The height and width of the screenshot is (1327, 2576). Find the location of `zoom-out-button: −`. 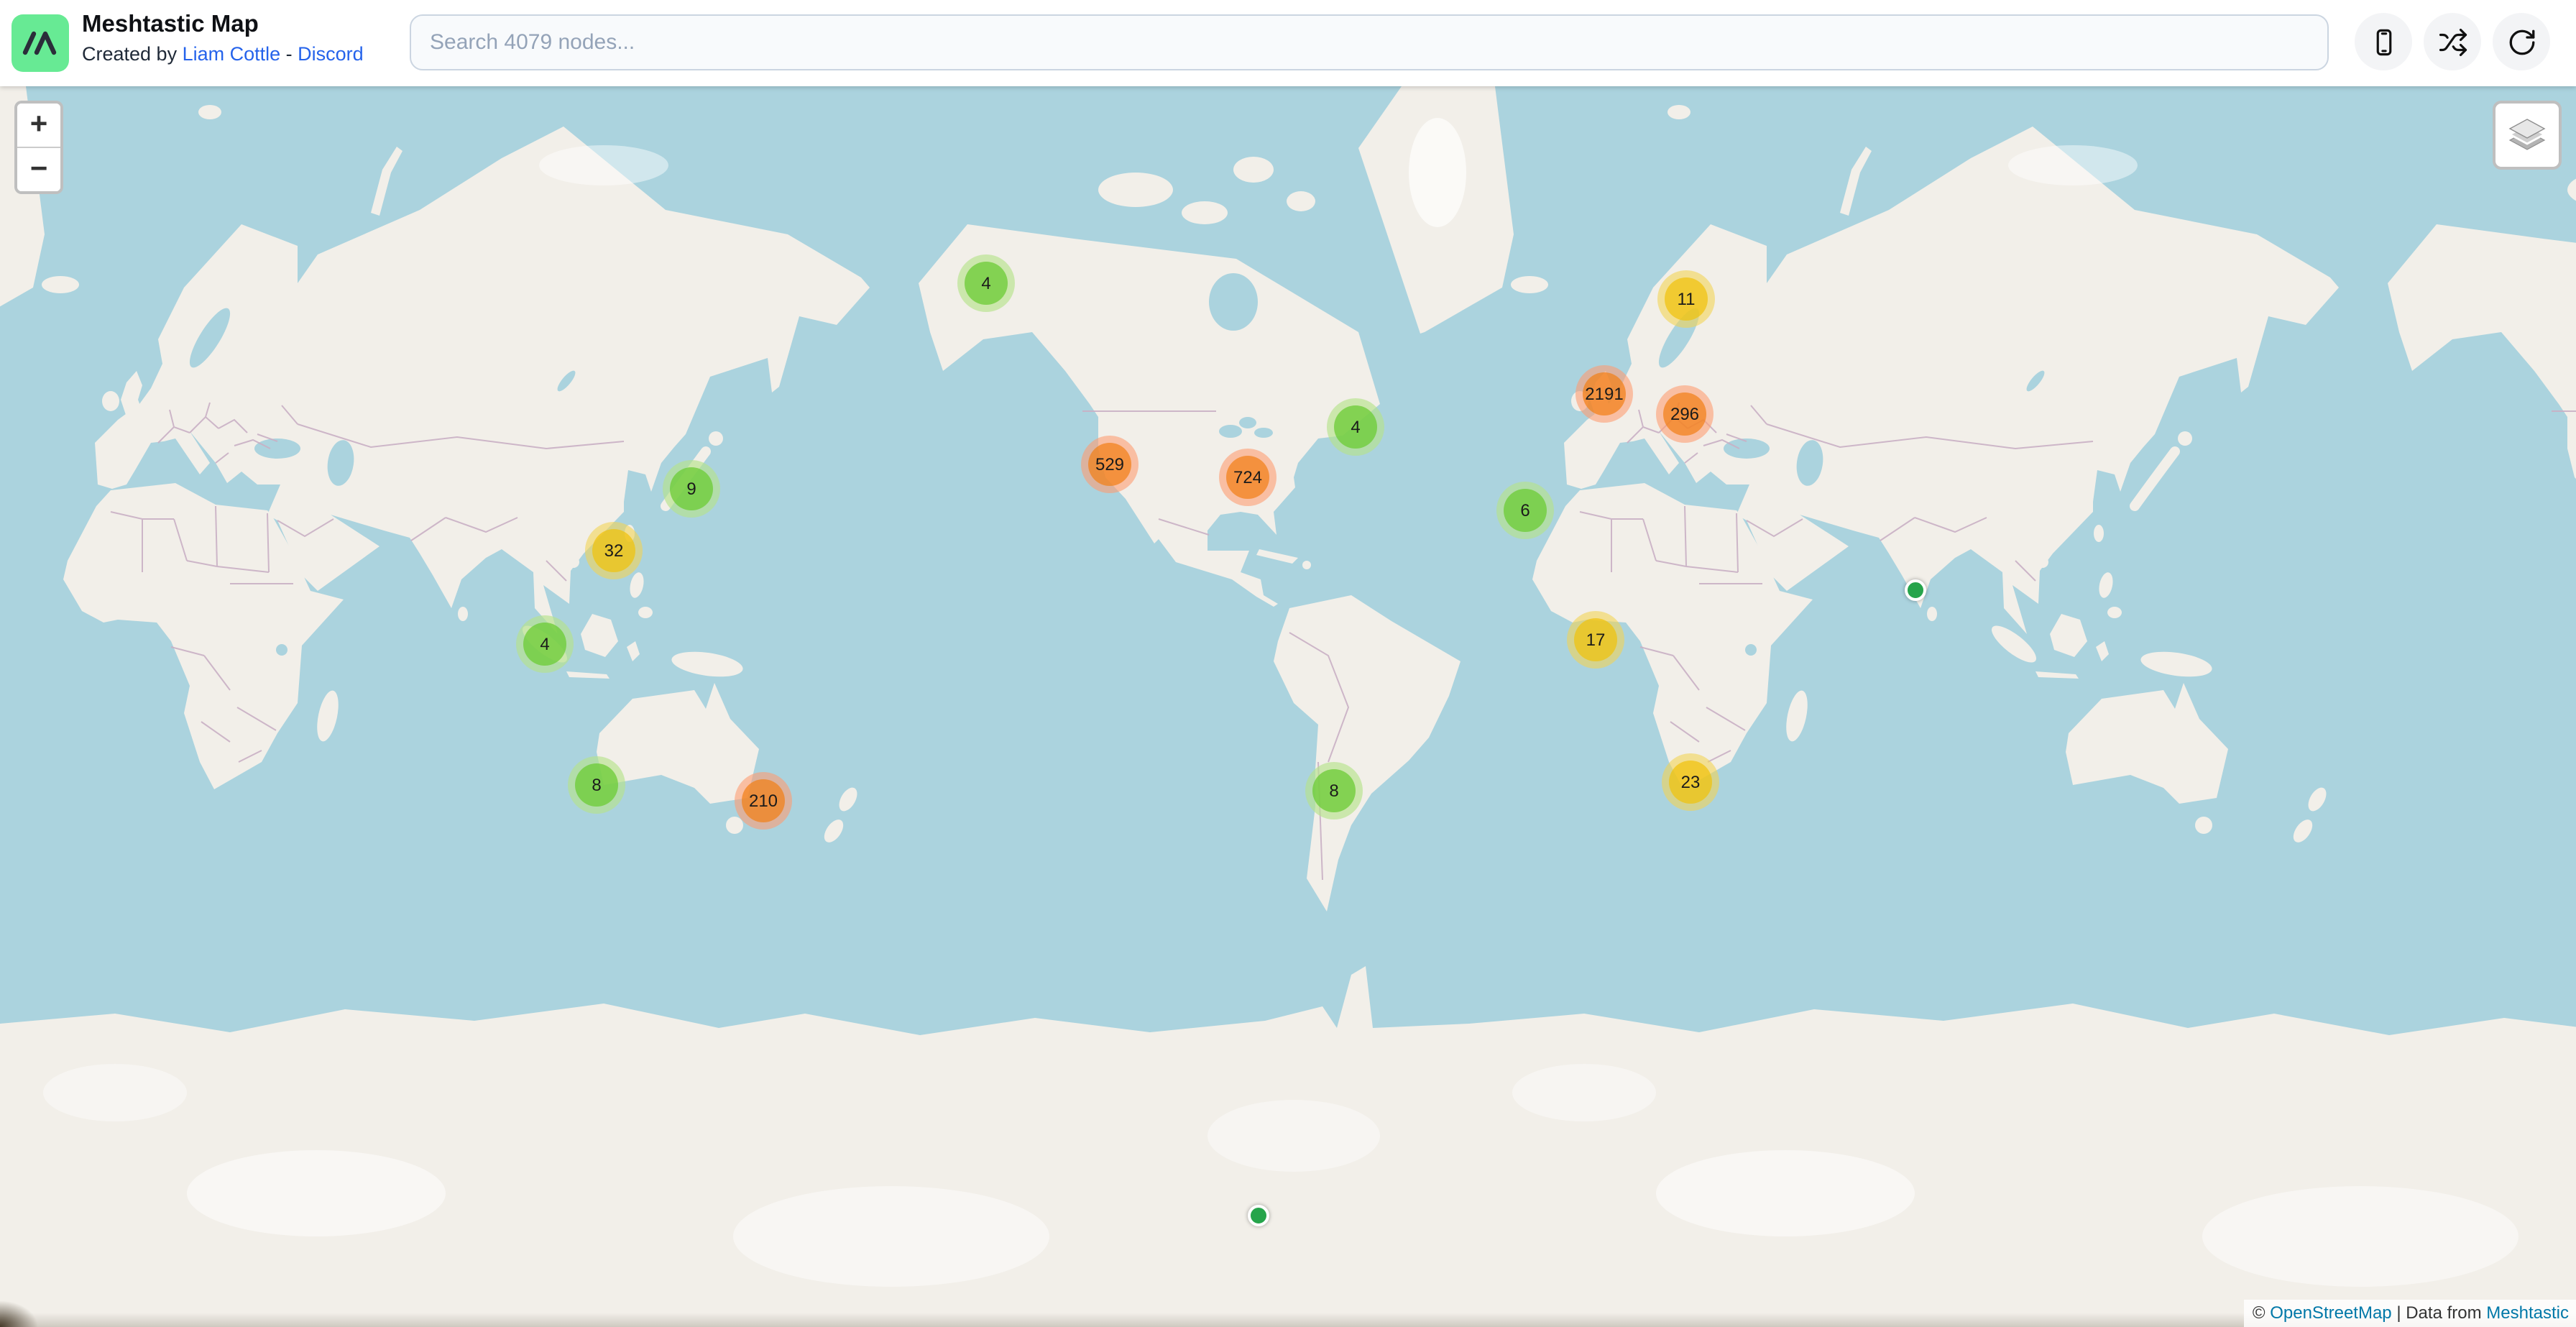

zoom-out-button: − is located at coordinates (38, 169).